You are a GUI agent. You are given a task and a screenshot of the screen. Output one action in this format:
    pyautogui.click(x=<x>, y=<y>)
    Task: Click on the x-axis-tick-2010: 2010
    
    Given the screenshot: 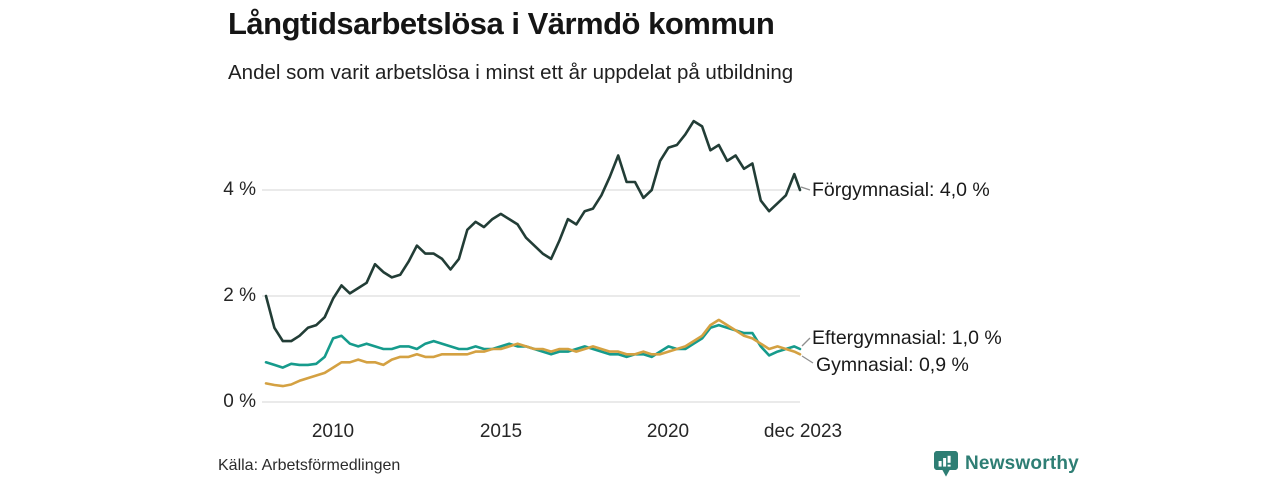 What is the action you would take?
    pyautogui.click(x=333, y=431)
    